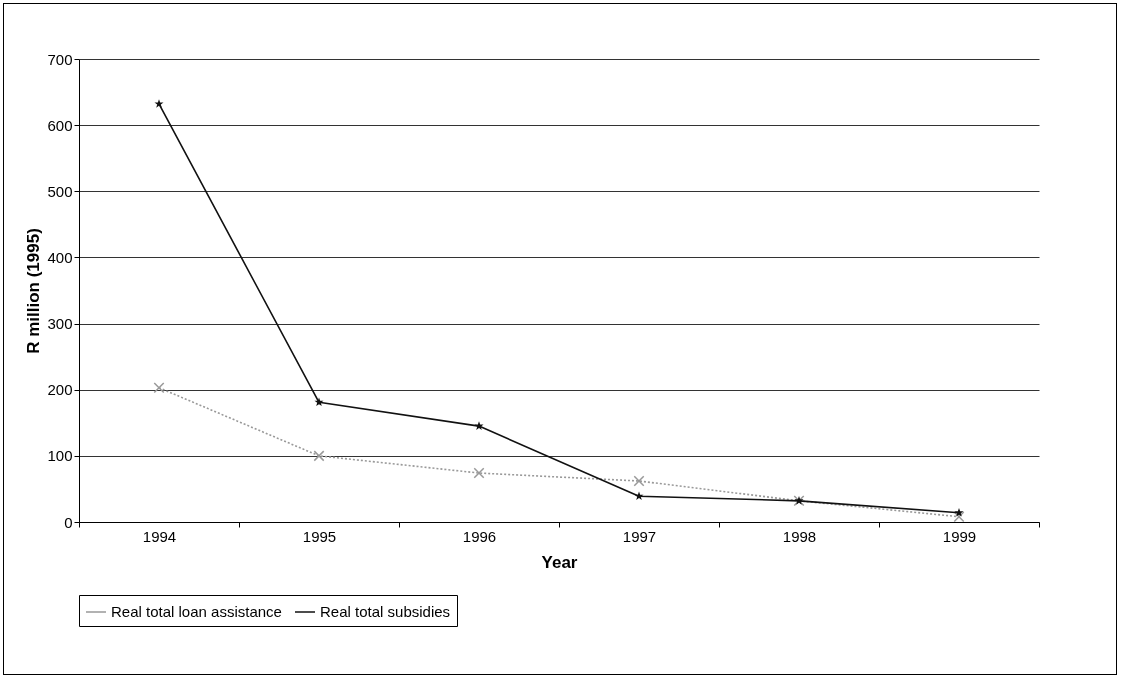  What do you see at coordinates (68, 522) in the screenshot?
I see `y-tick-label: 0` at bounding box center [68, 522].